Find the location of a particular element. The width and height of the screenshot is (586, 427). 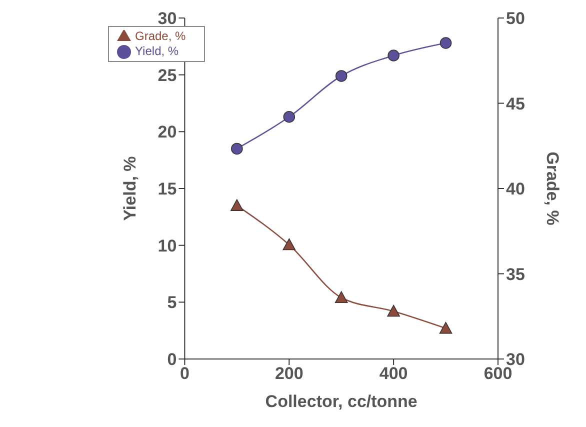

x-tick-label: 600 is located at coordinates (498, 374).